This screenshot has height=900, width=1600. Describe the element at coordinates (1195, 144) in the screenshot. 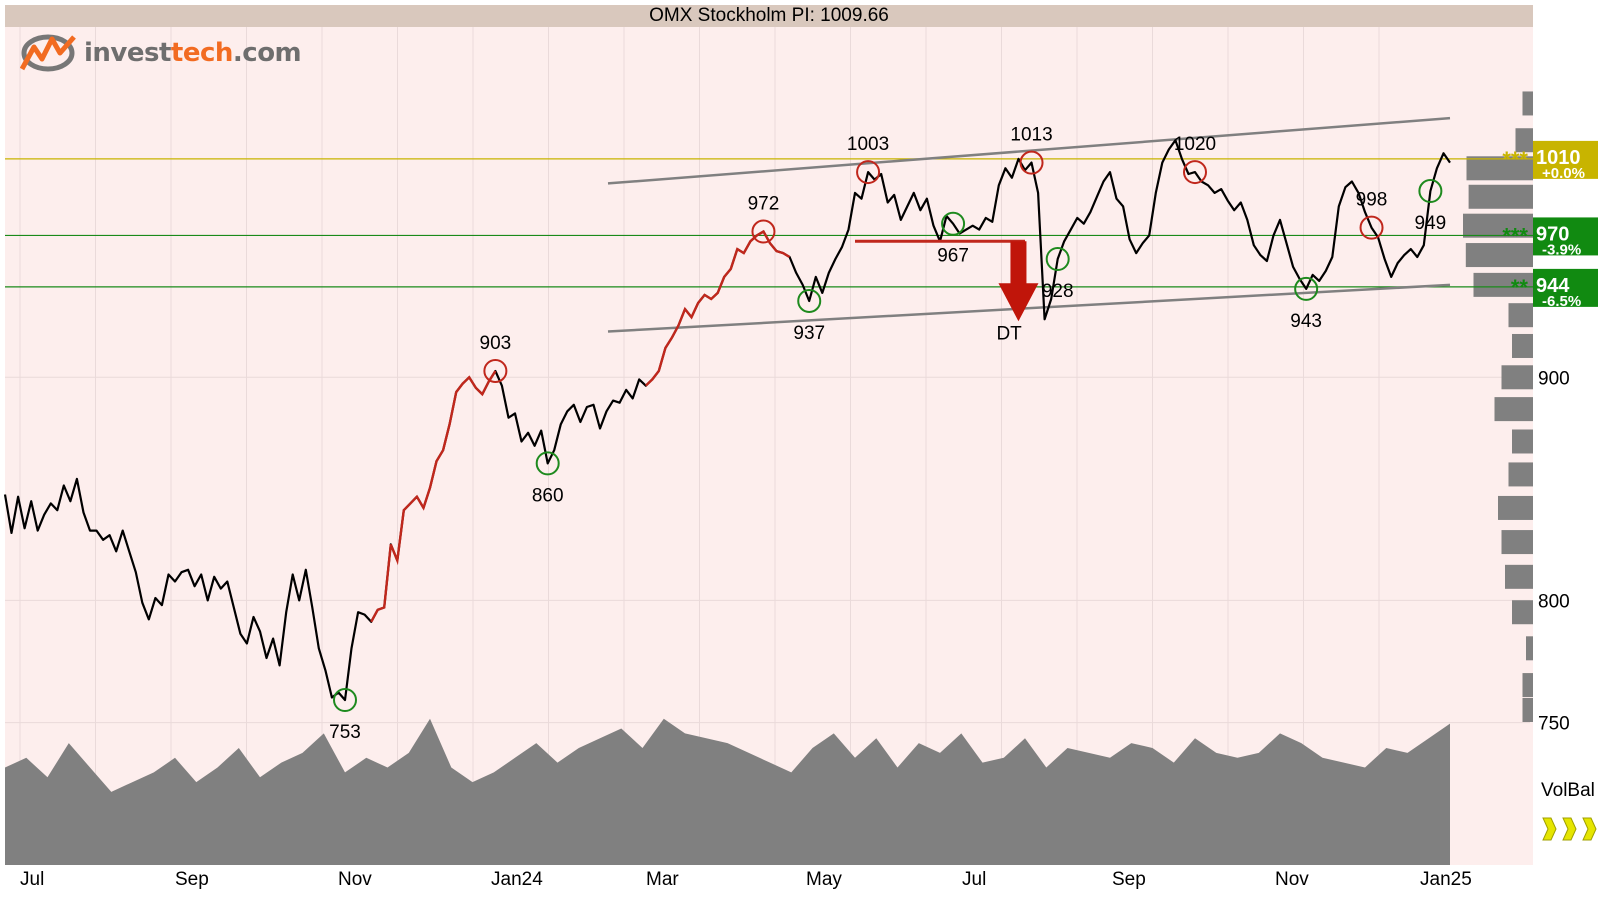

I see `extremum-label: 1020` at that location.